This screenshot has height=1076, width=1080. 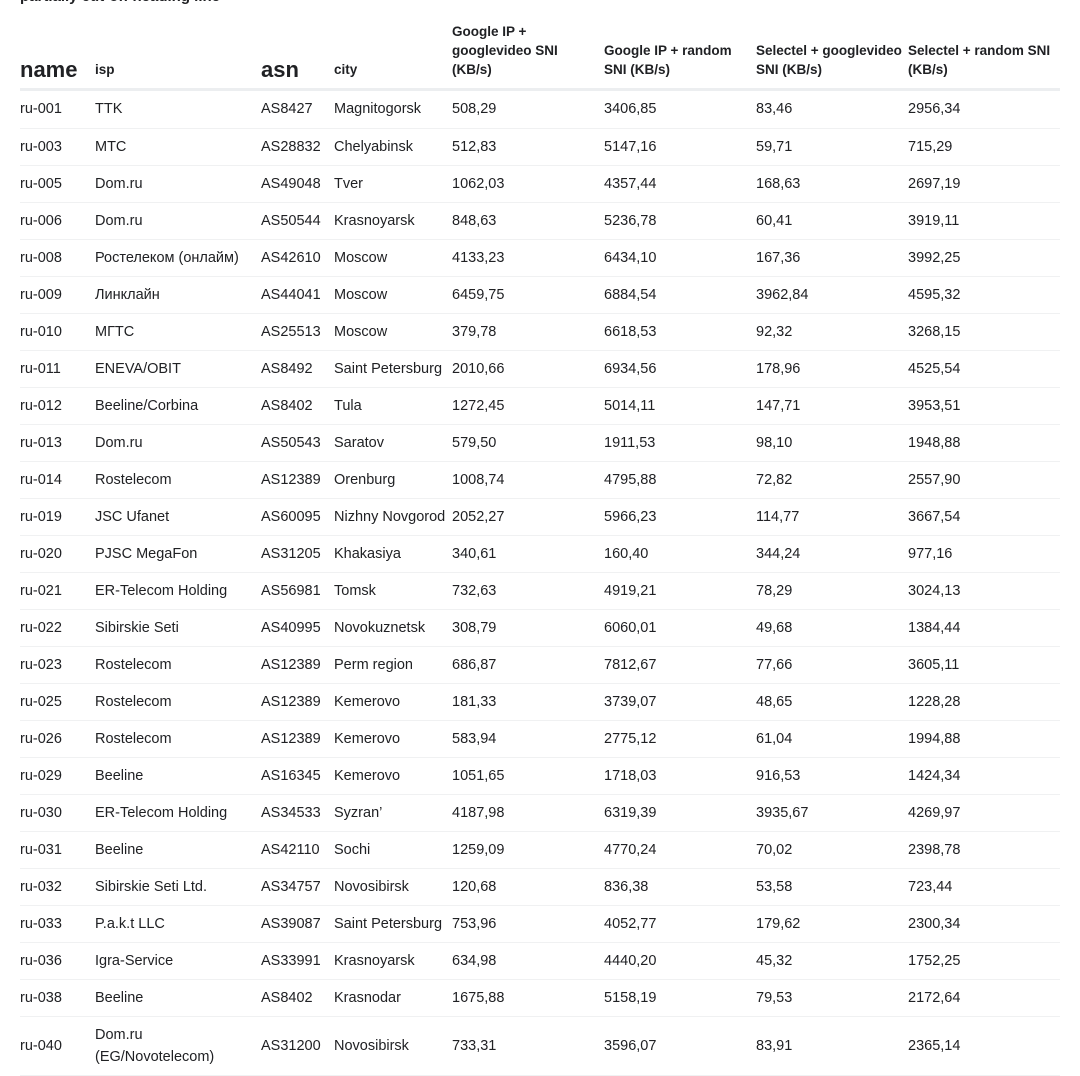 What do you see at coordinates (832, 184) in the screenshot?
I see `cell-s_gv: 168,63` at bounding box center [832, 184].